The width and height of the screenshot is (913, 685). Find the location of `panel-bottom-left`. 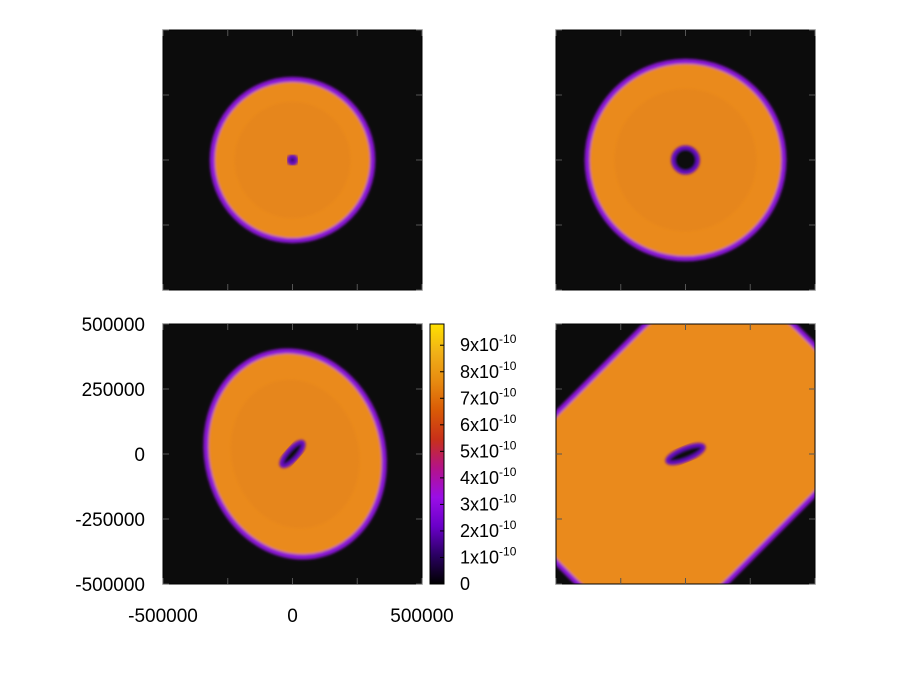

panel-bottom-left is located at coordinates (292, 454).